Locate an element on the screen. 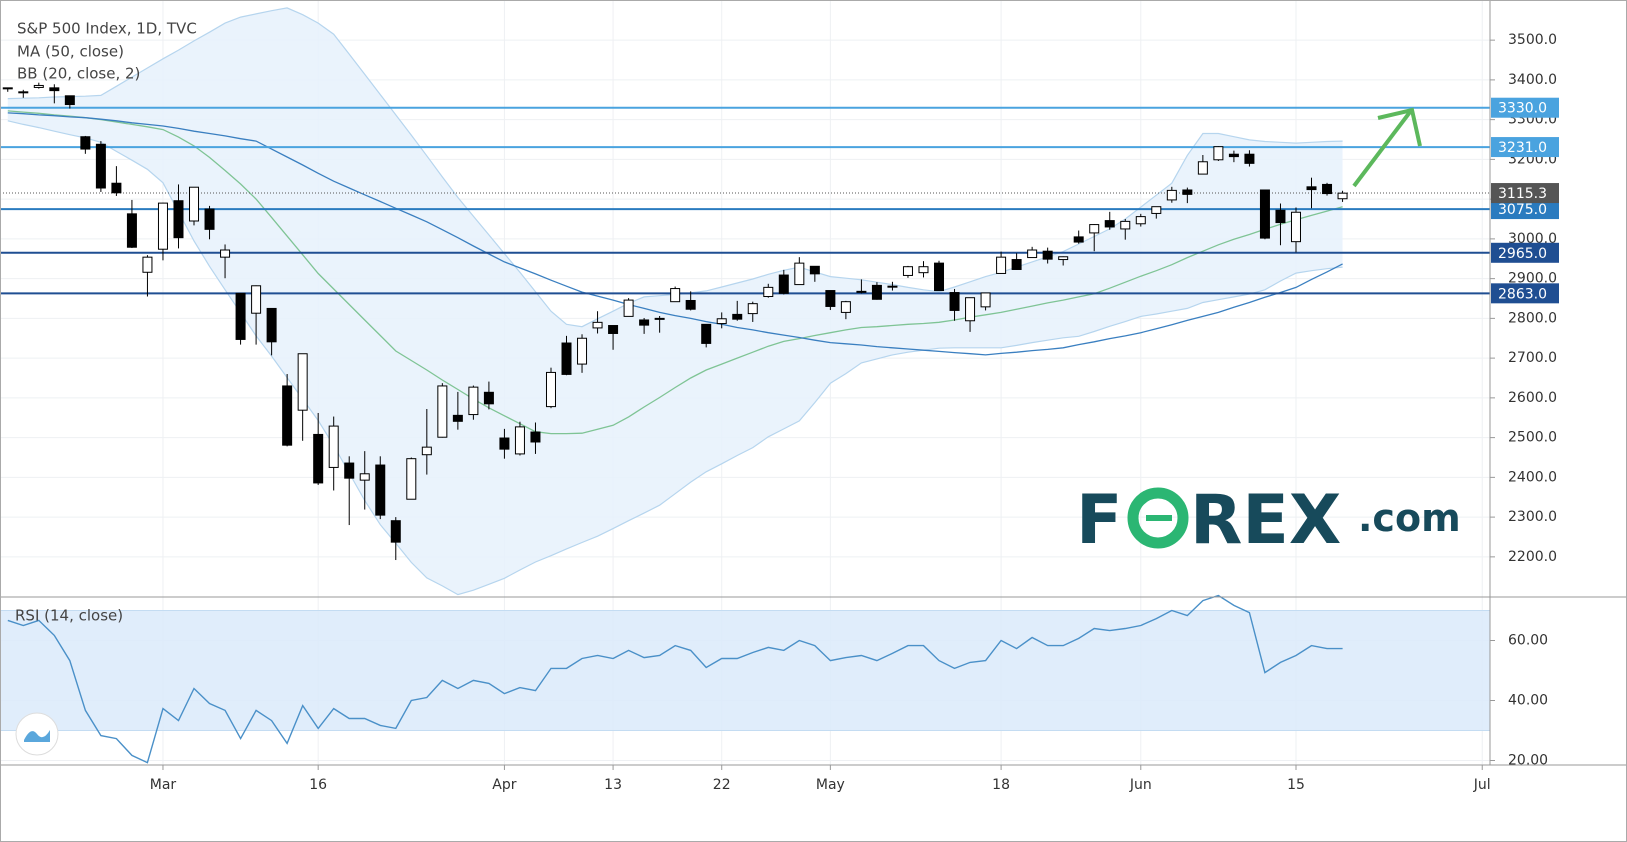 Image resolution: width=1627 pixels, height=842 pixels. target-arrow is located at coordinates (1387, 147).